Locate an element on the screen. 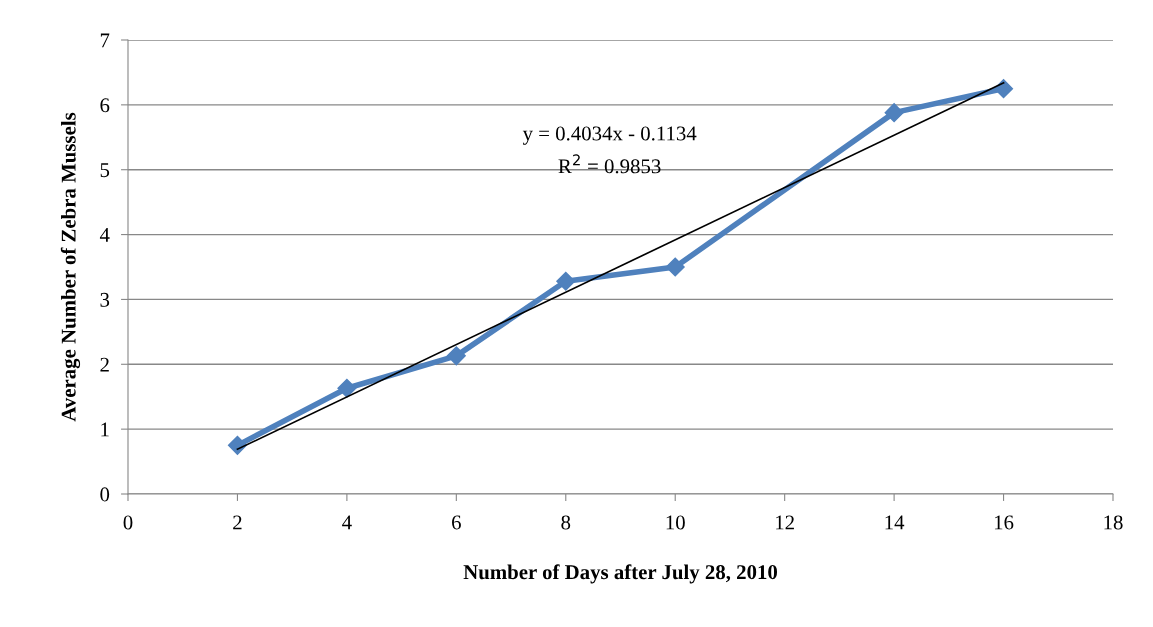  x-tick-label: 2 is located at coordinates (237, 522).